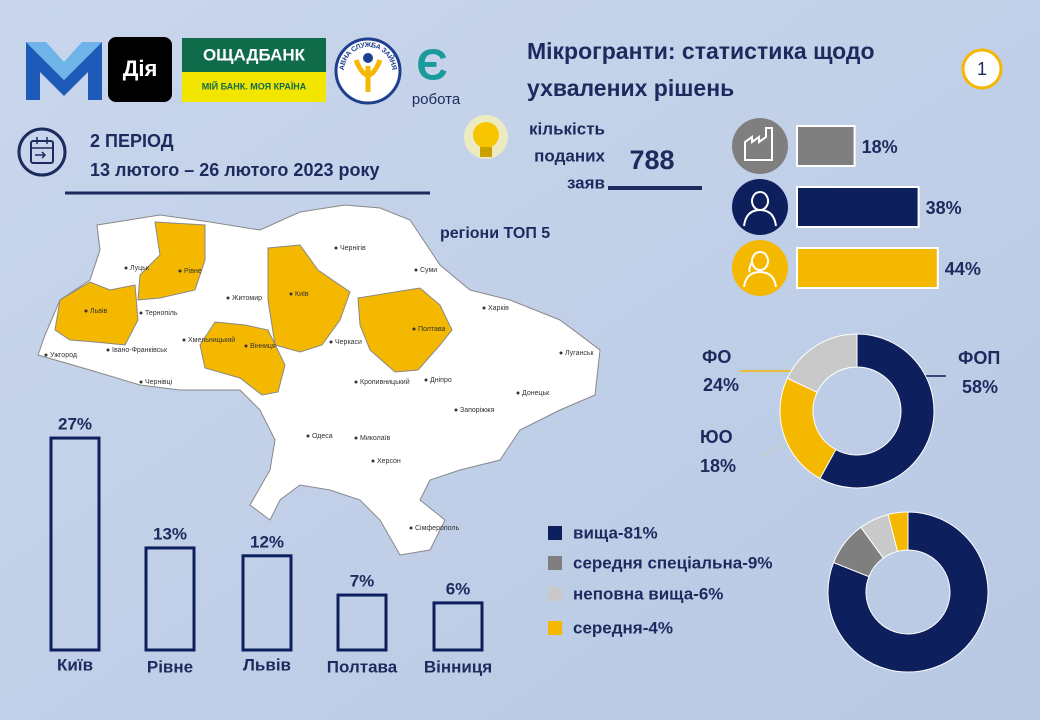  I want to click on calendar-icon, so click(42, 152).